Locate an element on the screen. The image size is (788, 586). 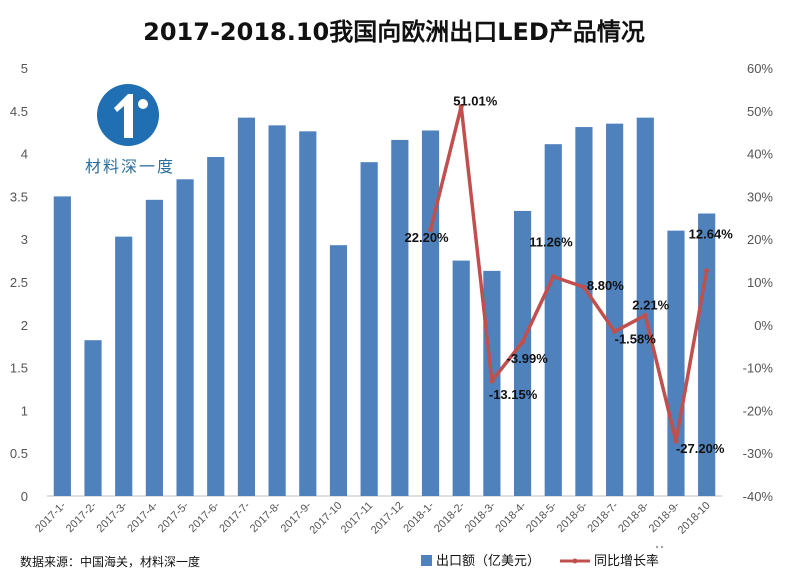
legend-line-label: 同比增长率 is located at coordinates (626, 561).